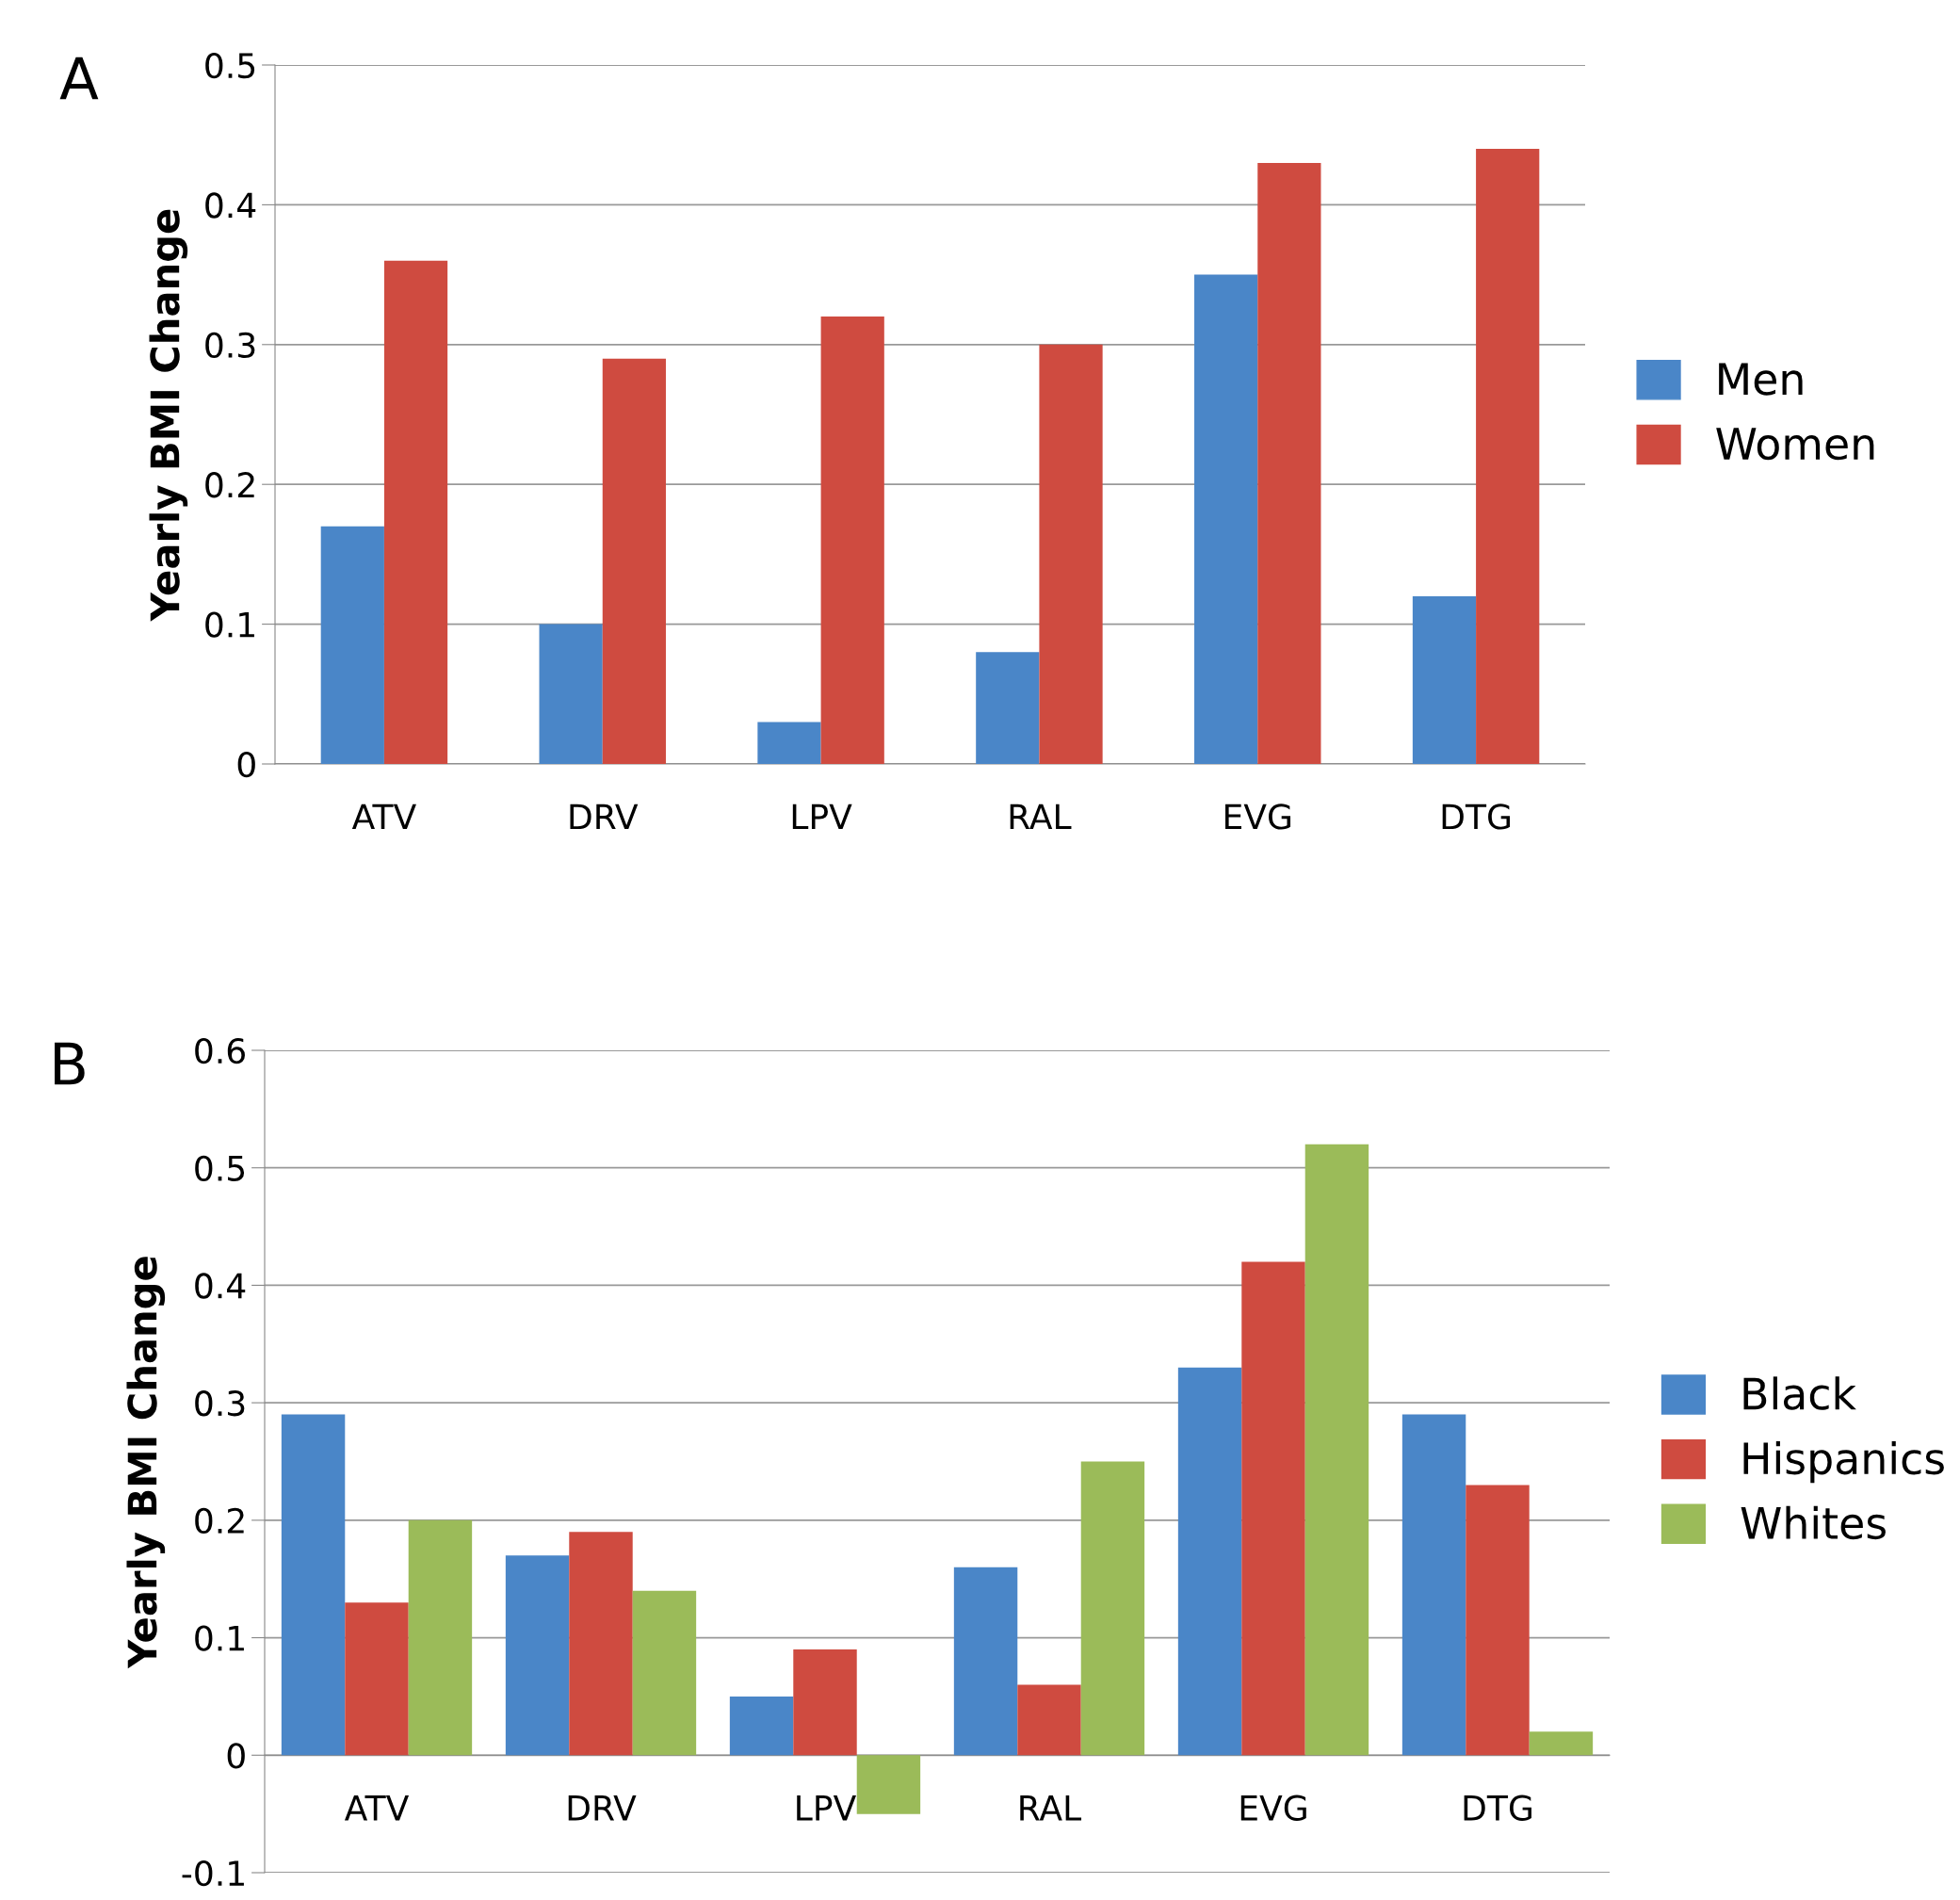 The width and height of the screenshot is (1960, 1900). I want to click on legend-label: Women, so click(1795, 444).